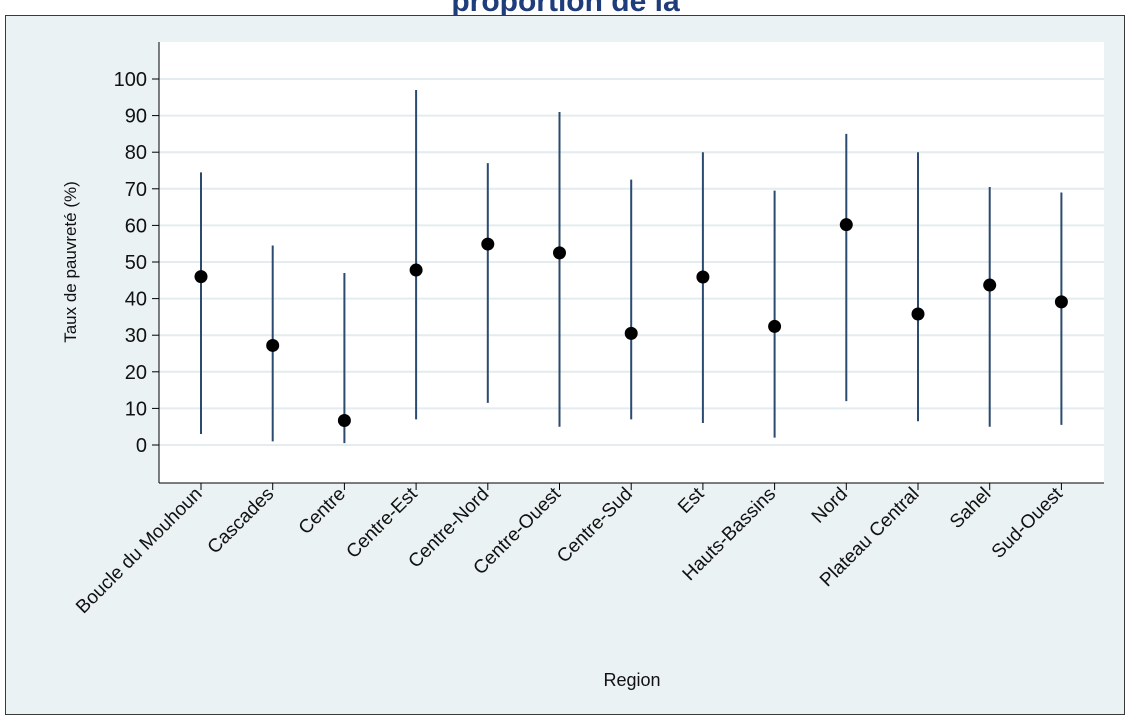  I want to click on x-tick-label: Centre, so click(322, 511).